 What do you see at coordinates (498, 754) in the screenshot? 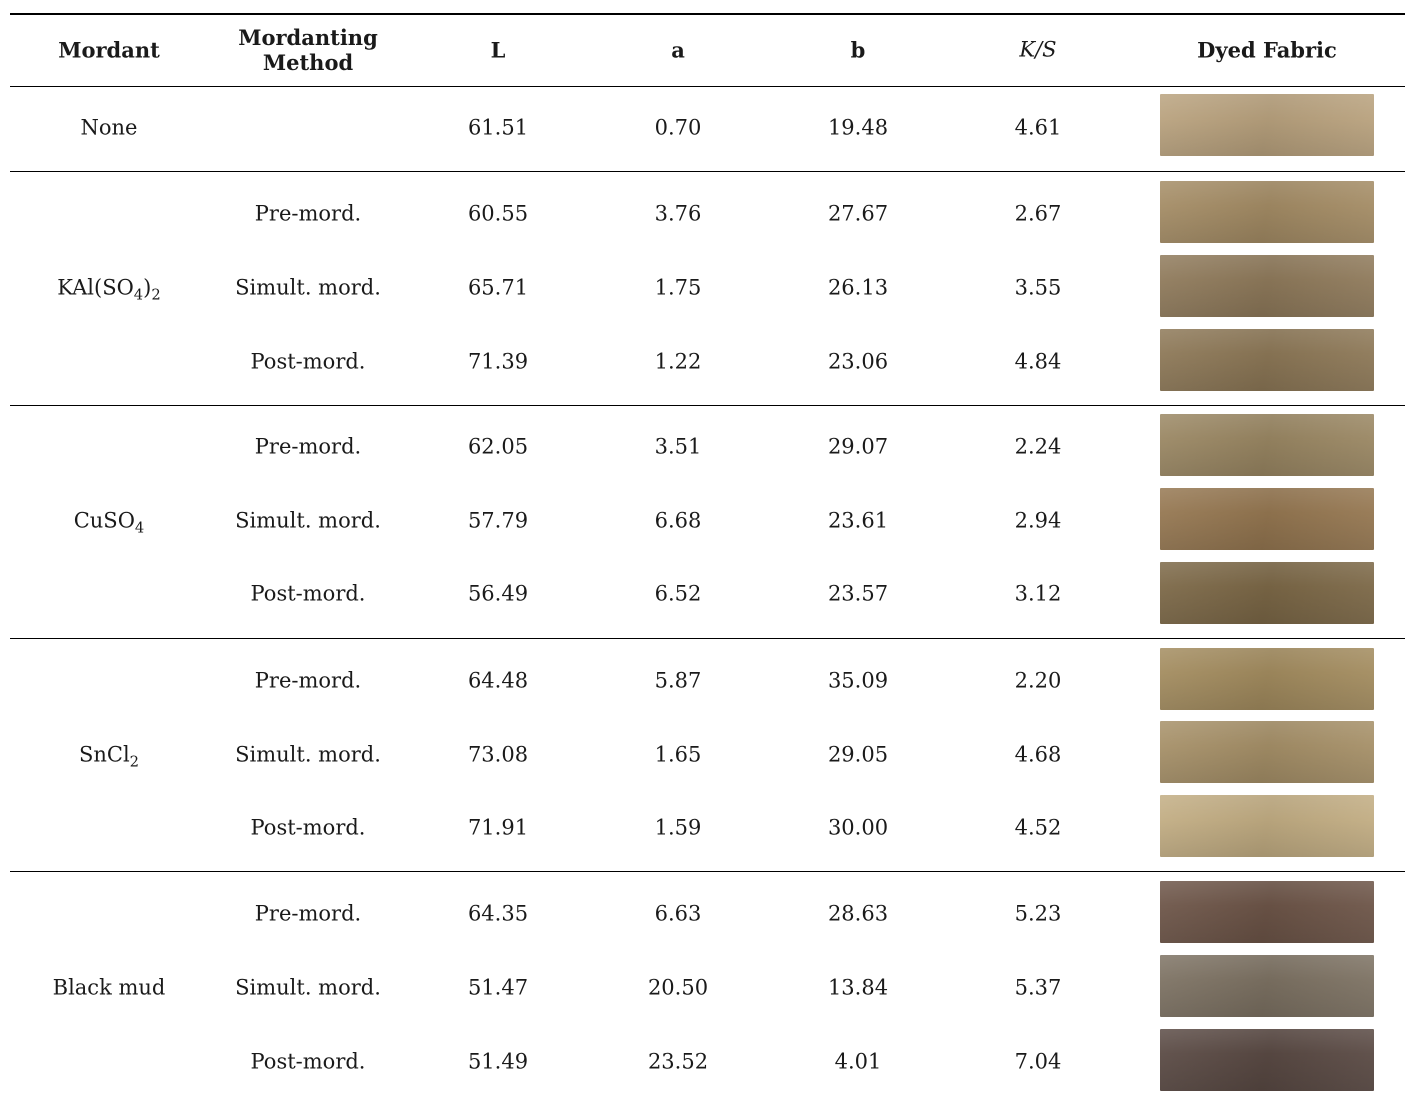
I see `value-L: 73.08` at bounding box center [498, 754].